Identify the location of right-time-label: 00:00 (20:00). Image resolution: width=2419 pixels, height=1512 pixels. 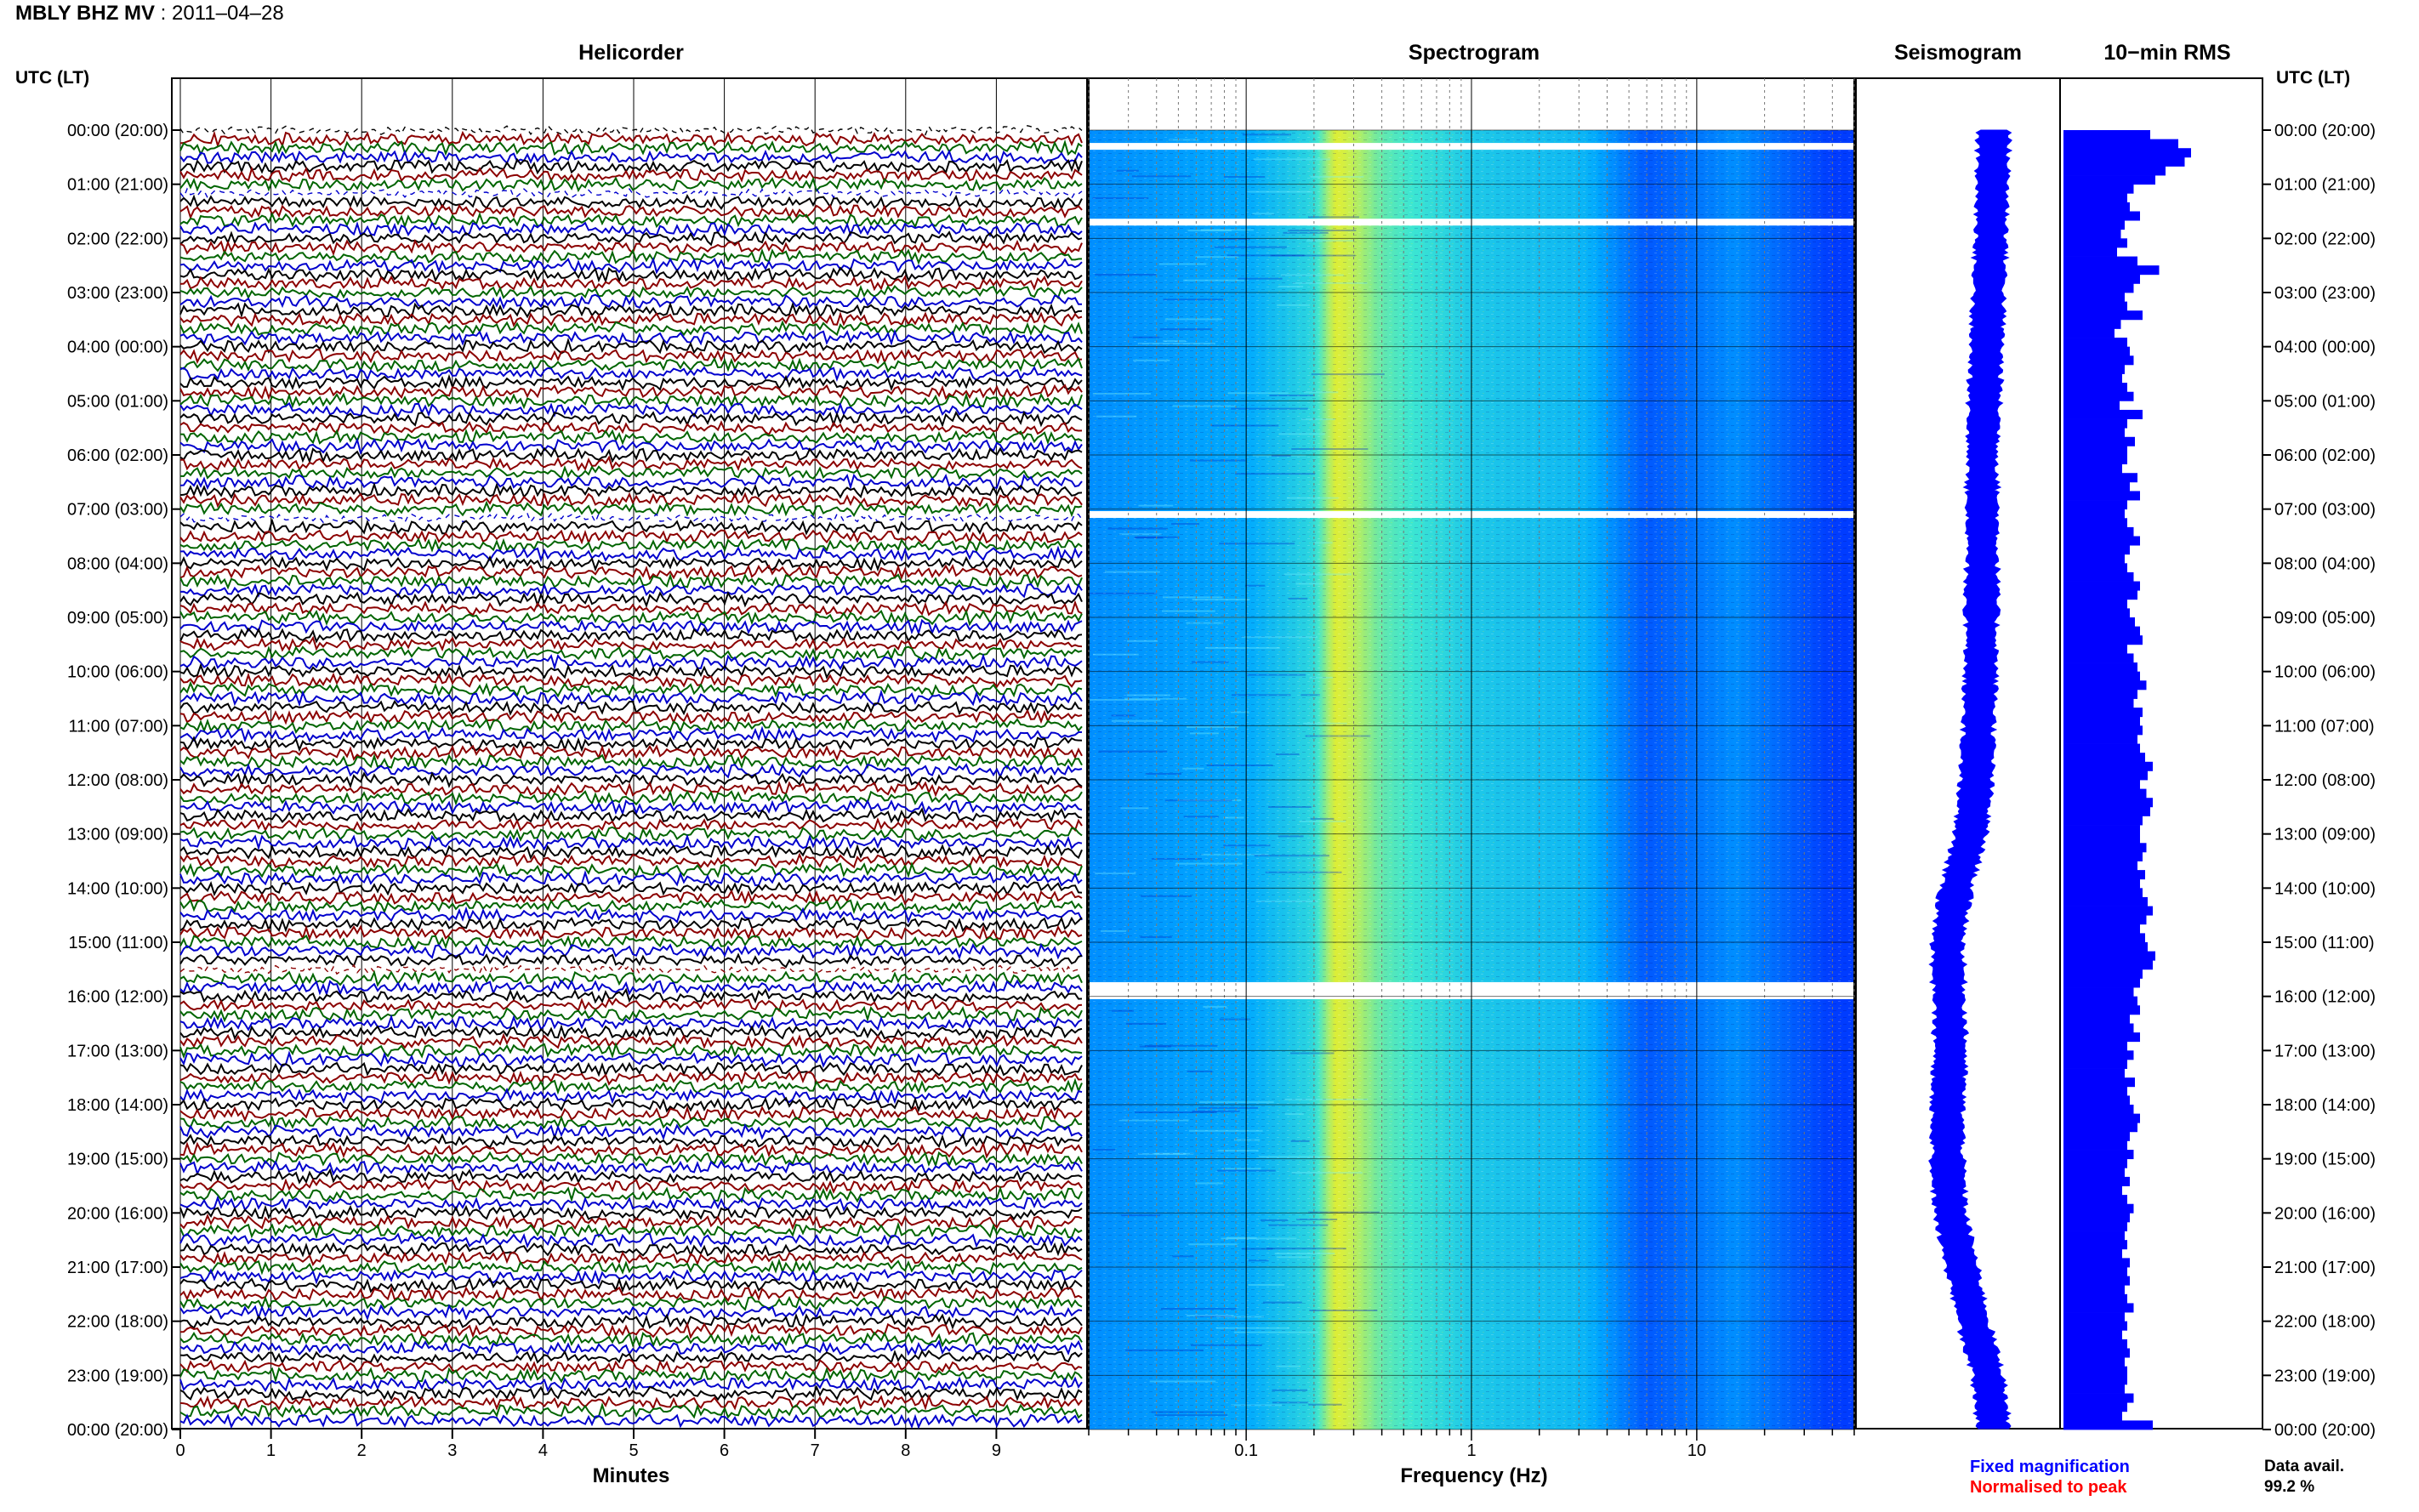
(2325, 1430).